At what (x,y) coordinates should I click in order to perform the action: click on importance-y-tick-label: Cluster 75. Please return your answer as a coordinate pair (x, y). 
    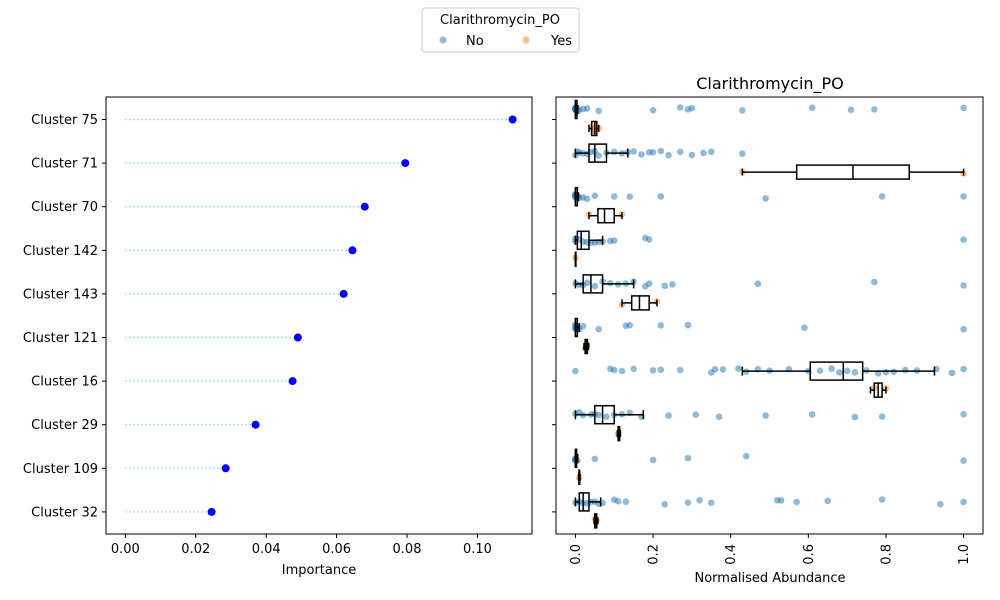
    Looking at the image, I should click on (64, 120).